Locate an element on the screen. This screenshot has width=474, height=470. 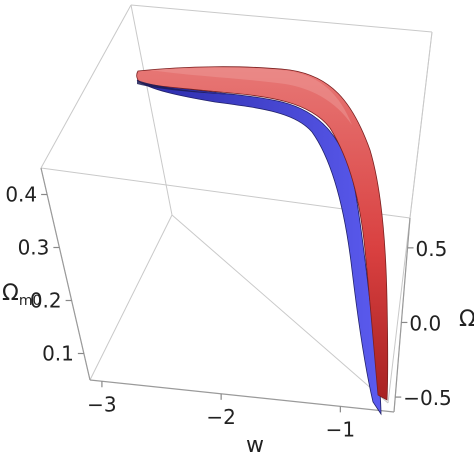
omega-m0-axis-tick-label: 0.3 is located at coordinates (34, 248).